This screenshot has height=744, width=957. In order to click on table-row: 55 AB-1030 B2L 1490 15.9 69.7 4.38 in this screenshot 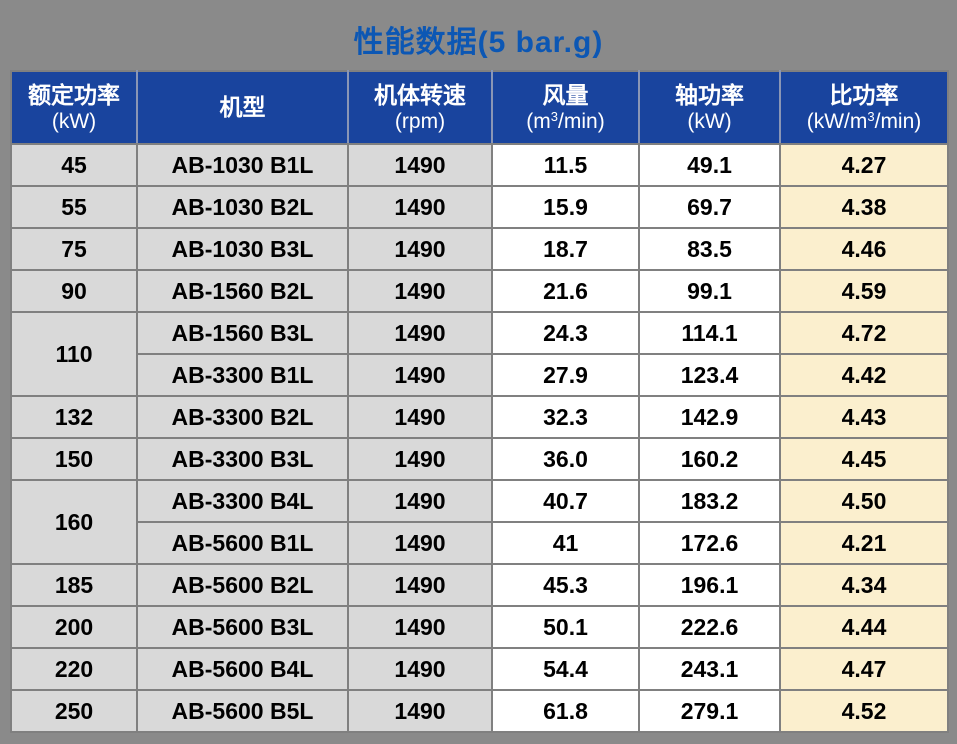, I will do `click(479, 207)`.